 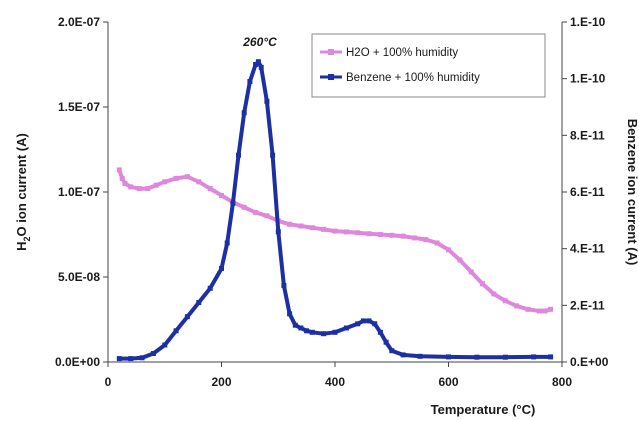 What do you see at coordinates (587, 249) in the screenshot?
I see `y-right-tick-label: 4.E-11` at bounding box center [587, 249].